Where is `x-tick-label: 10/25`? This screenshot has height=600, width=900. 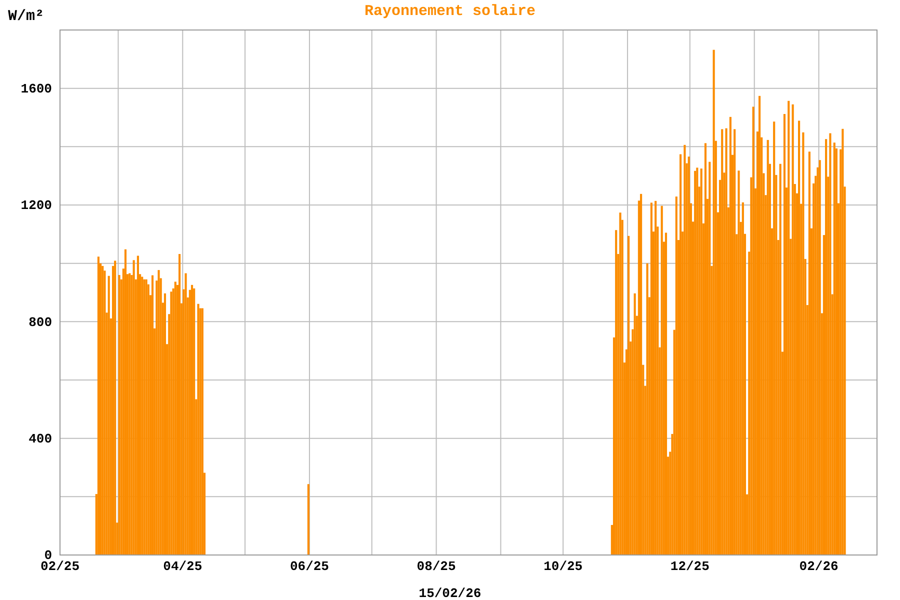
x-tick-label: 10/25 is located at coordinates (563, 566).